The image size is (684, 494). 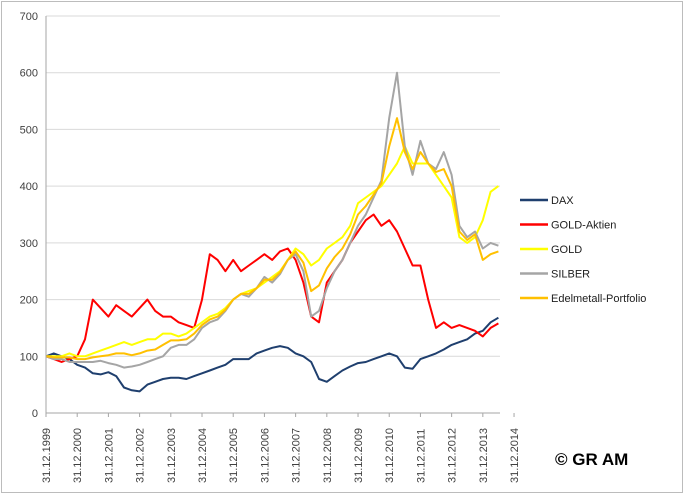 I want to click on legend-label: Edelmetall-Portfolio, so click(x=598, y=299).